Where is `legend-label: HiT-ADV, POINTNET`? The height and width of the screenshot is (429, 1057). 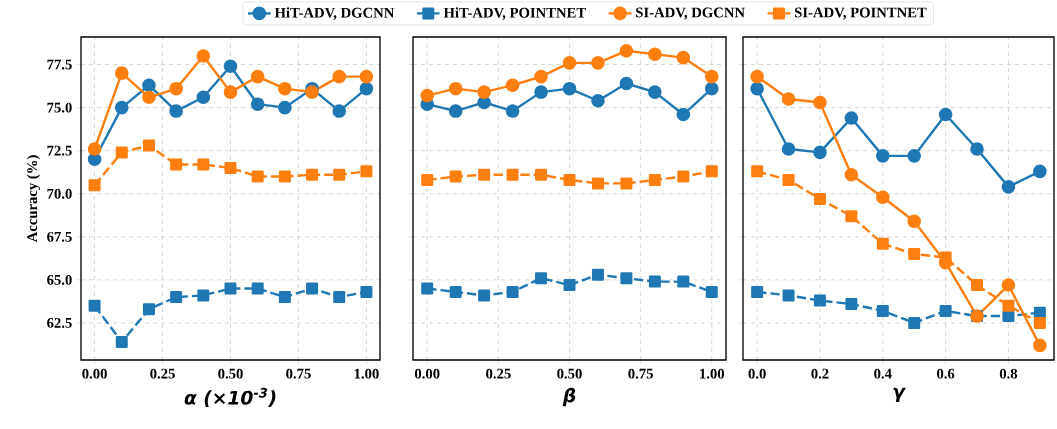 legend-label: HiT-ADV, POINTNET is located at coordinates (514, 13).